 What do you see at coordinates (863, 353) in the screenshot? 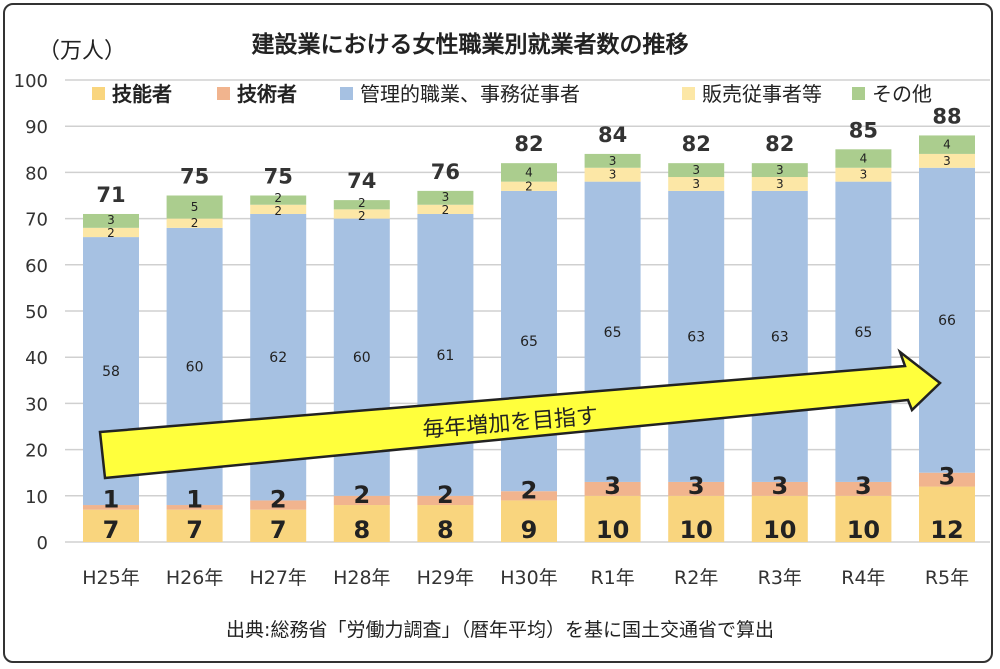
I see `bar-stack: 10 3 65 3 4 85 R4年` at bounding box center [863, 353].